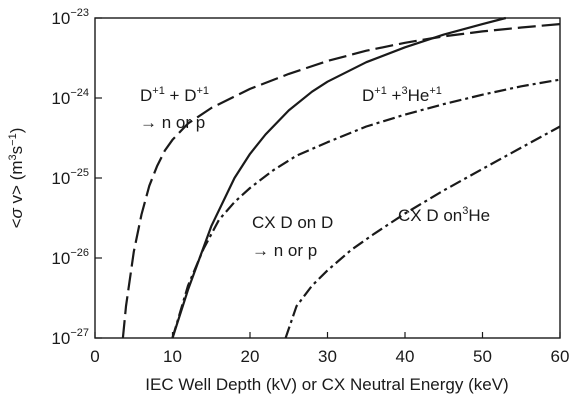  Describe the element at coordinates (172, 356) in the screenshot. I see `x-tick-label-1: 10` at that location.